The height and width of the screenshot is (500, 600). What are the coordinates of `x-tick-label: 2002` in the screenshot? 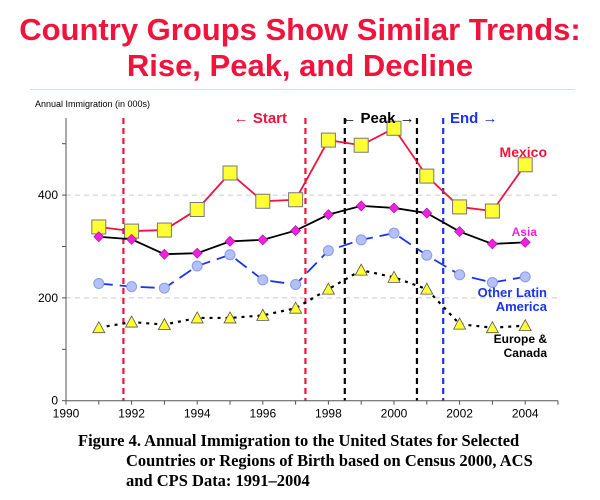 It's located at (459, 414).